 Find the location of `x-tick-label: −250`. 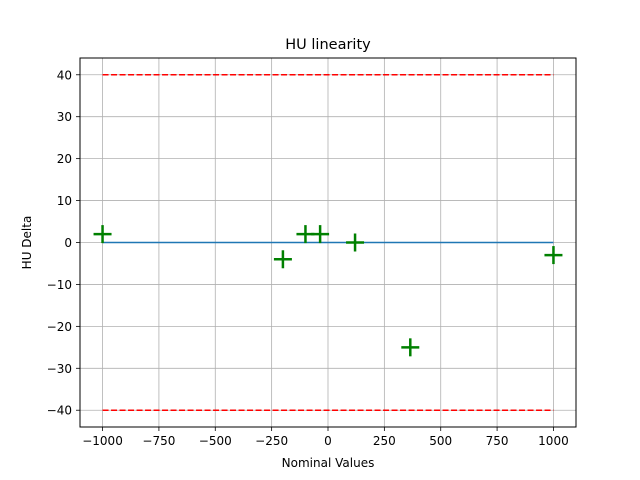

x-tick-label: −250 is located at coordinates (271, 441).